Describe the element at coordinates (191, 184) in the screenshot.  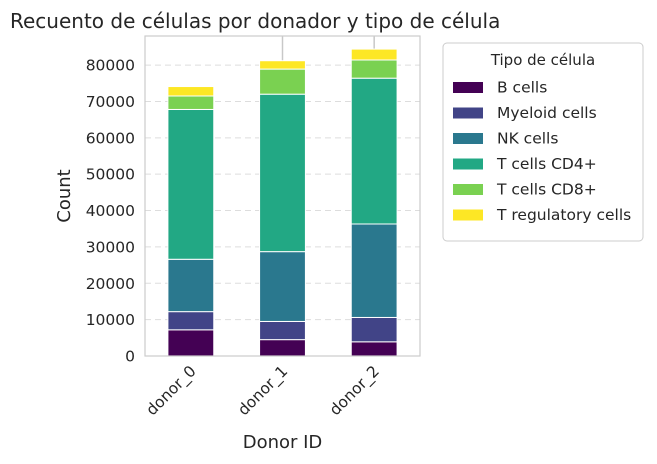
I see `bar-donor_0-t-cells-cd4-` at that location.